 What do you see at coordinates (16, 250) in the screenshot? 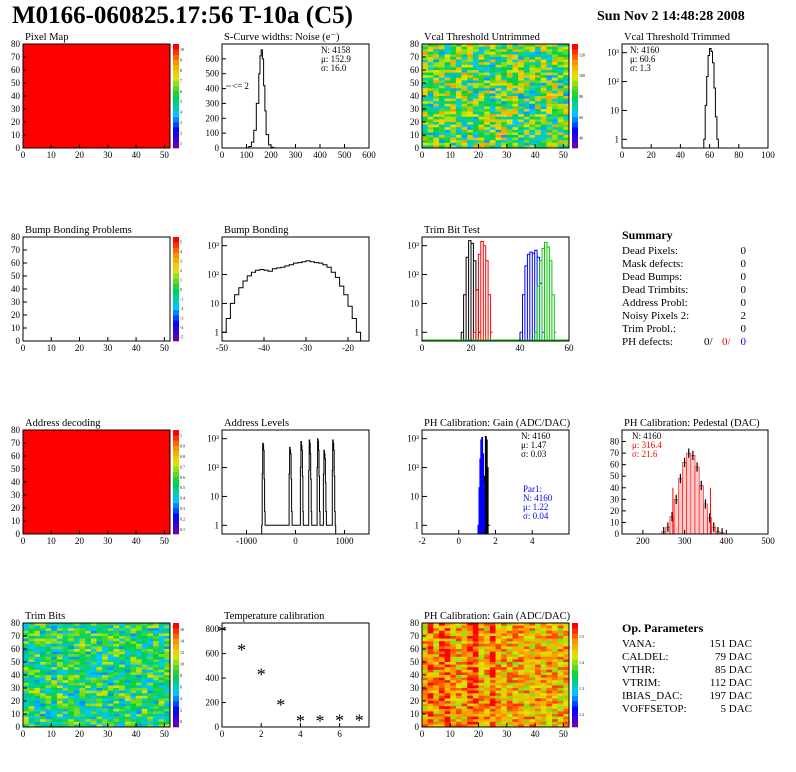
I see `y-tick-label: 70` at bounding box center [16, 250].